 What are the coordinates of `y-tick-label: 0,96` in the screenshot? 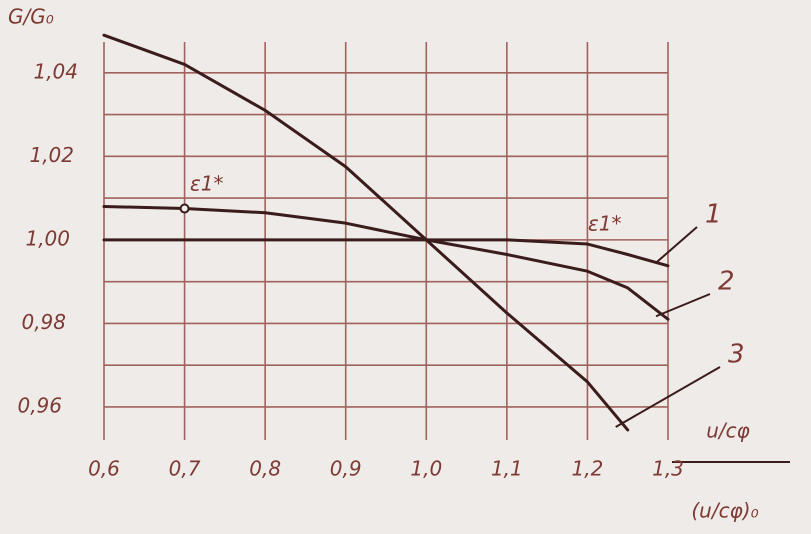 It's located at (39, 405).